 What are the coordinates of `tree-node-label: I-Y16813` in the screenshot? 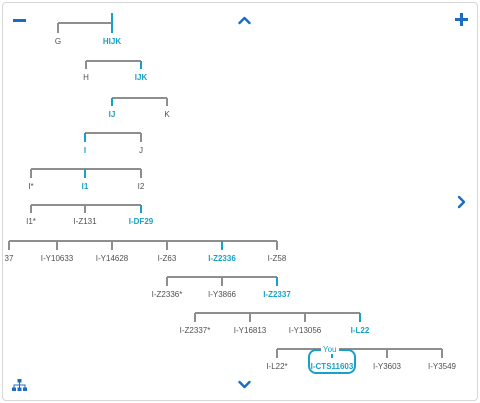 It's located at (250, 330).